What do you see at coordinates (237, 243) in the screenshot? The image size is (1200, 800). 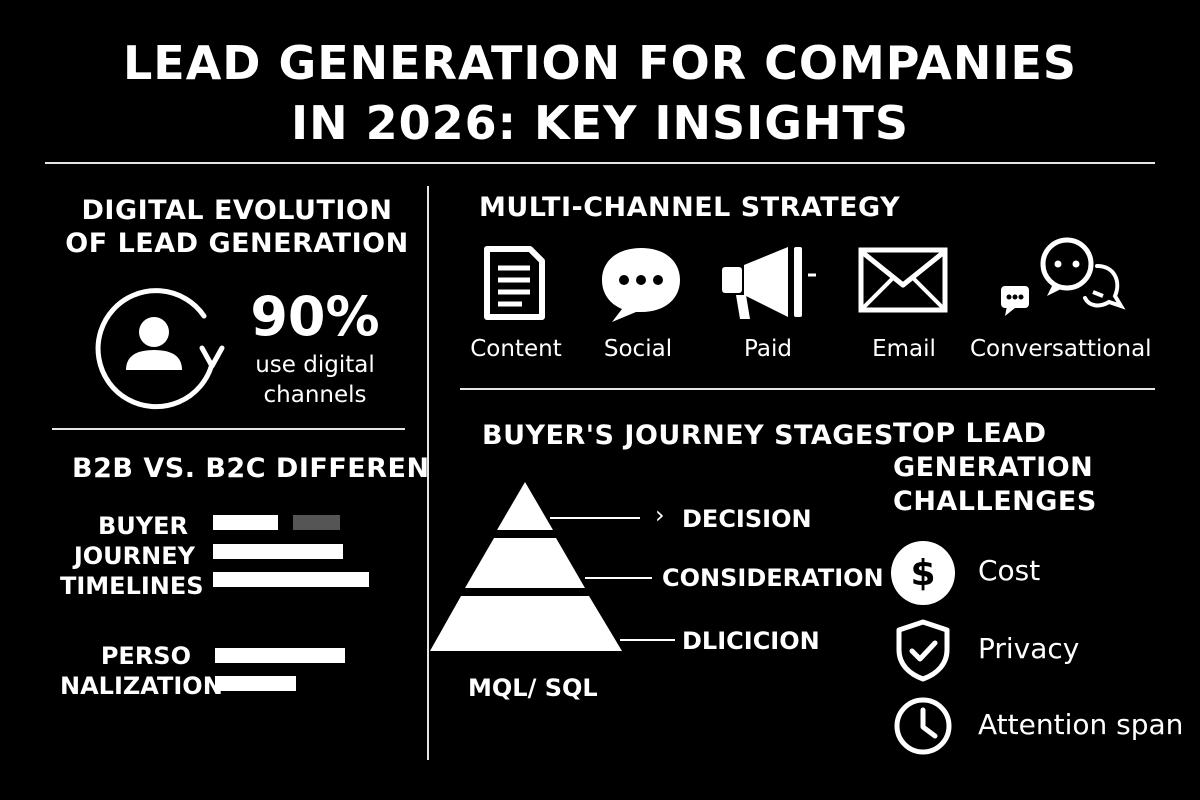 I see `digital-evolution-heading-line-2: OF LEAD GENERATION` at bounding box center [237, 243].